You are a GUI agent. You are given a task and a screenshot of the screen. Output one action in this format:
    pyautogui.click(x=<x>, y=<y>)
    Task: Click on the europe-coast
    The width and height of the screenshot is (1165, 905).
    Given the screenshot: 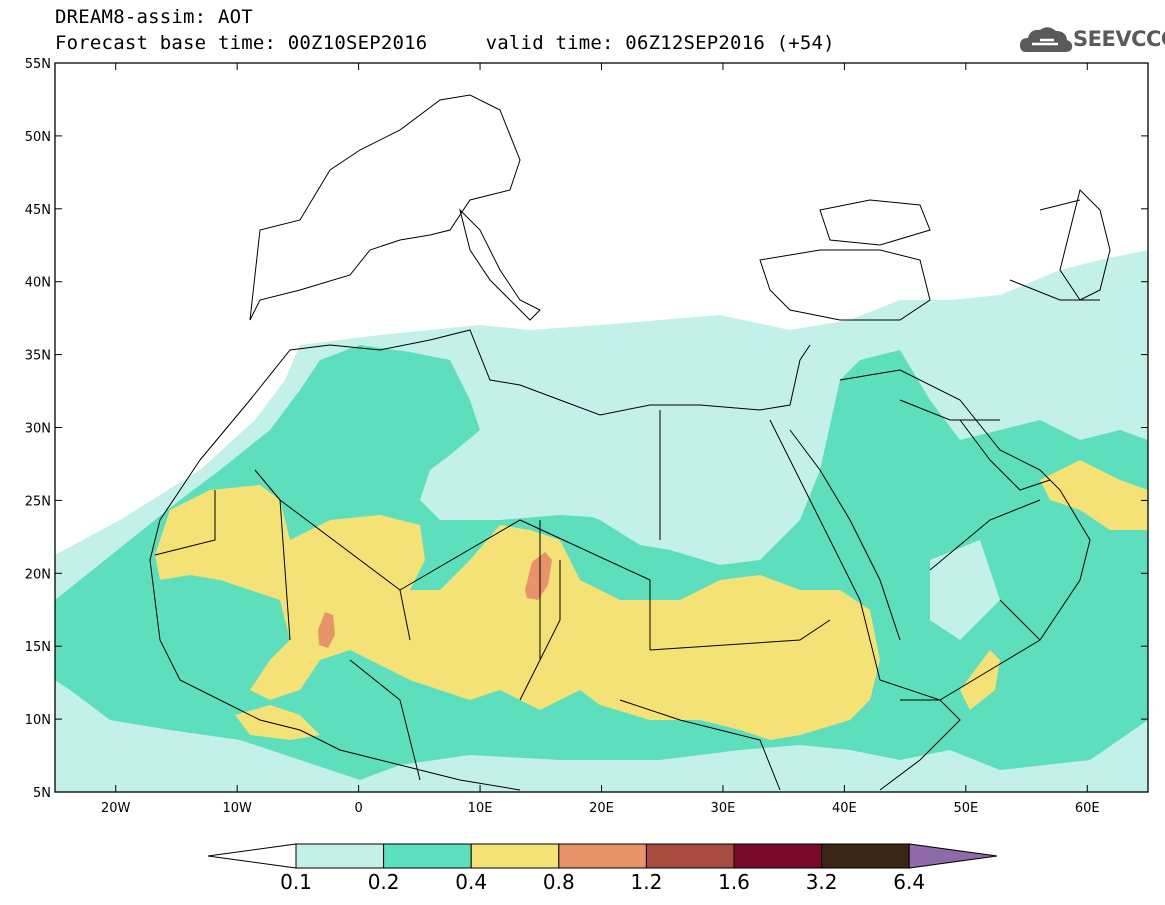 What is the action you would take?
    pyautogui.click(x=385, y=207)
    